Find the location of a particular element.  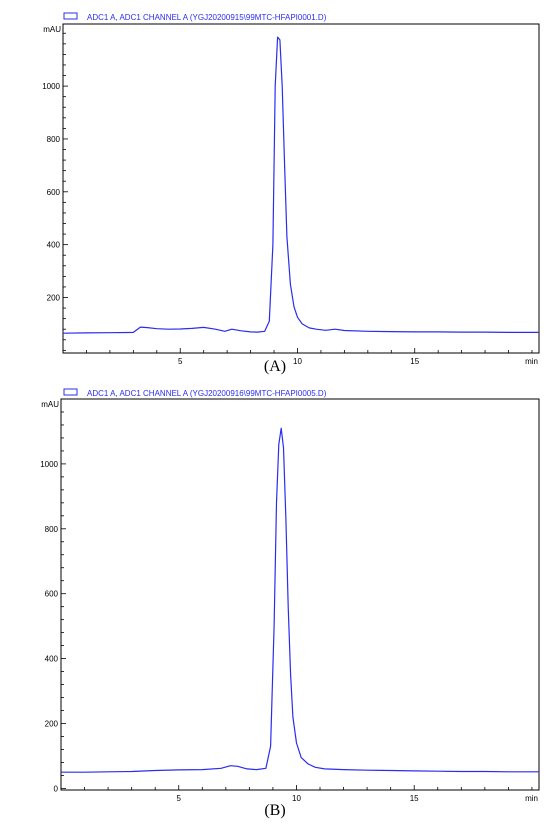

caption-a: (A) is located at coordinates (275, 366).